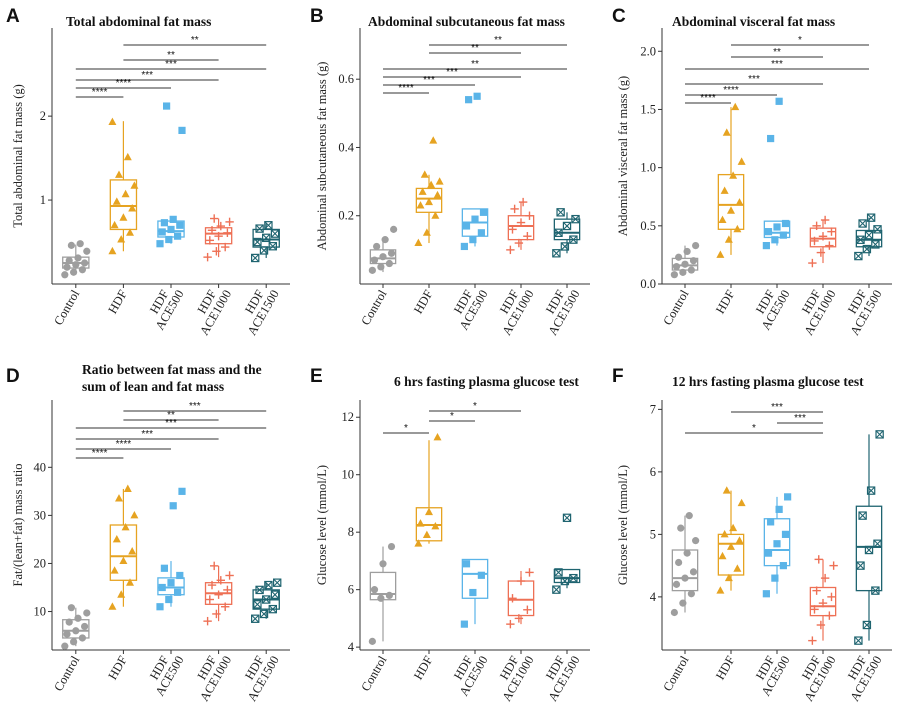  I want to click on y-tick-label: 10, so click(348, 475).